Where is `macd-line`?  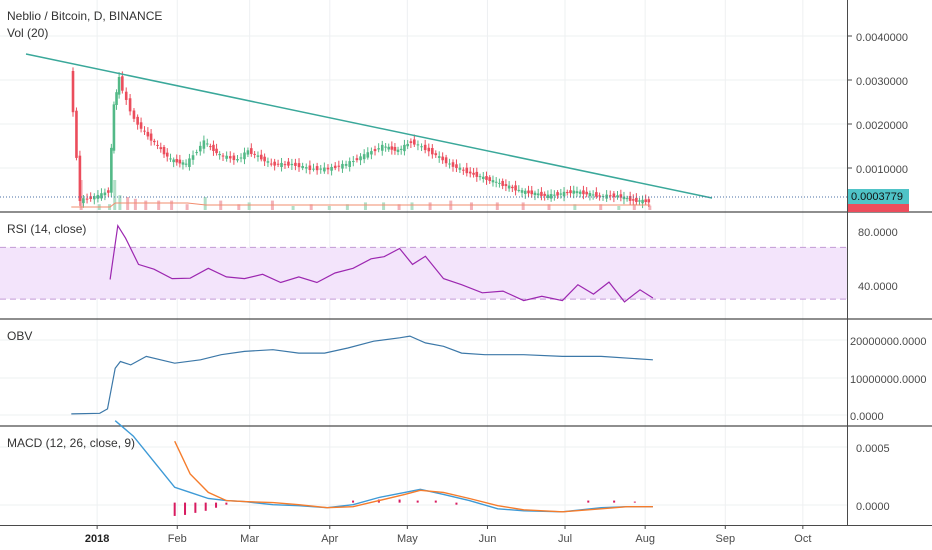
macd-line is located at coordinates (383, 466).